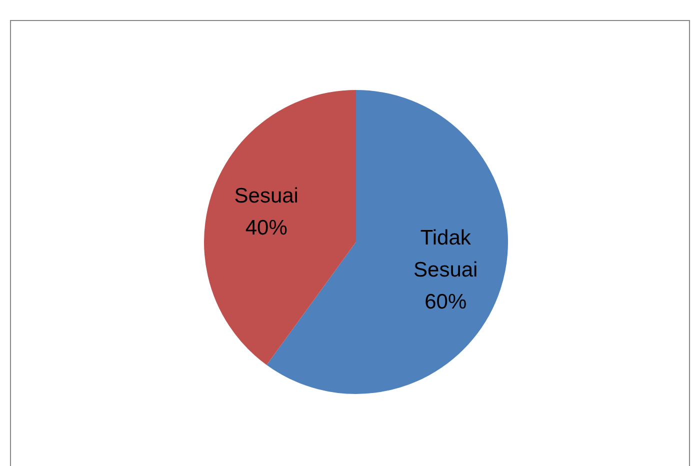 The height and width of the screenshot is (466, 691). I want to click on slice-label: Tidak Sesuai, so click(446, 254).